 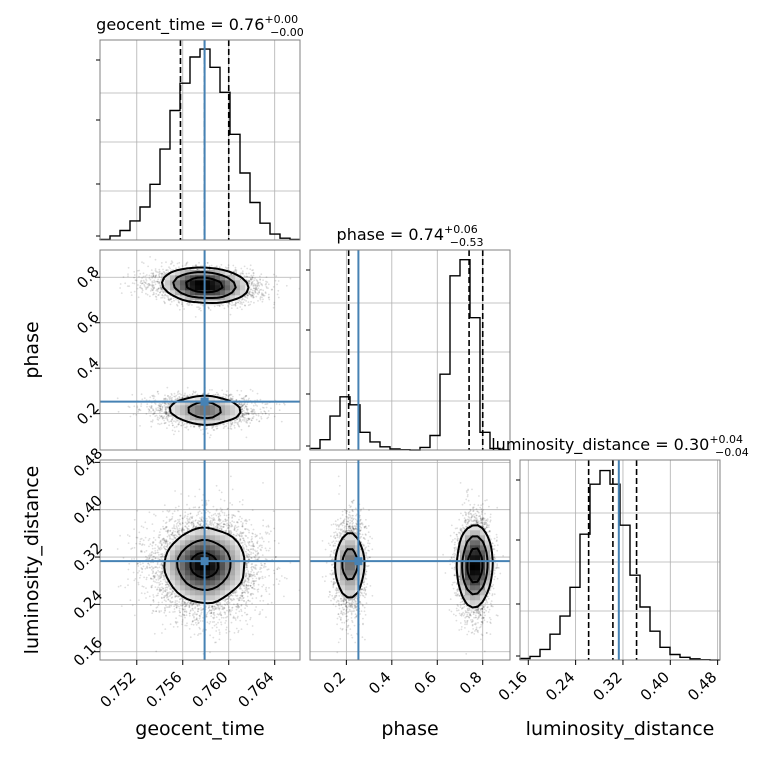 I want to click on panel-title-plus: +0.00, so click(x=281, y=19).